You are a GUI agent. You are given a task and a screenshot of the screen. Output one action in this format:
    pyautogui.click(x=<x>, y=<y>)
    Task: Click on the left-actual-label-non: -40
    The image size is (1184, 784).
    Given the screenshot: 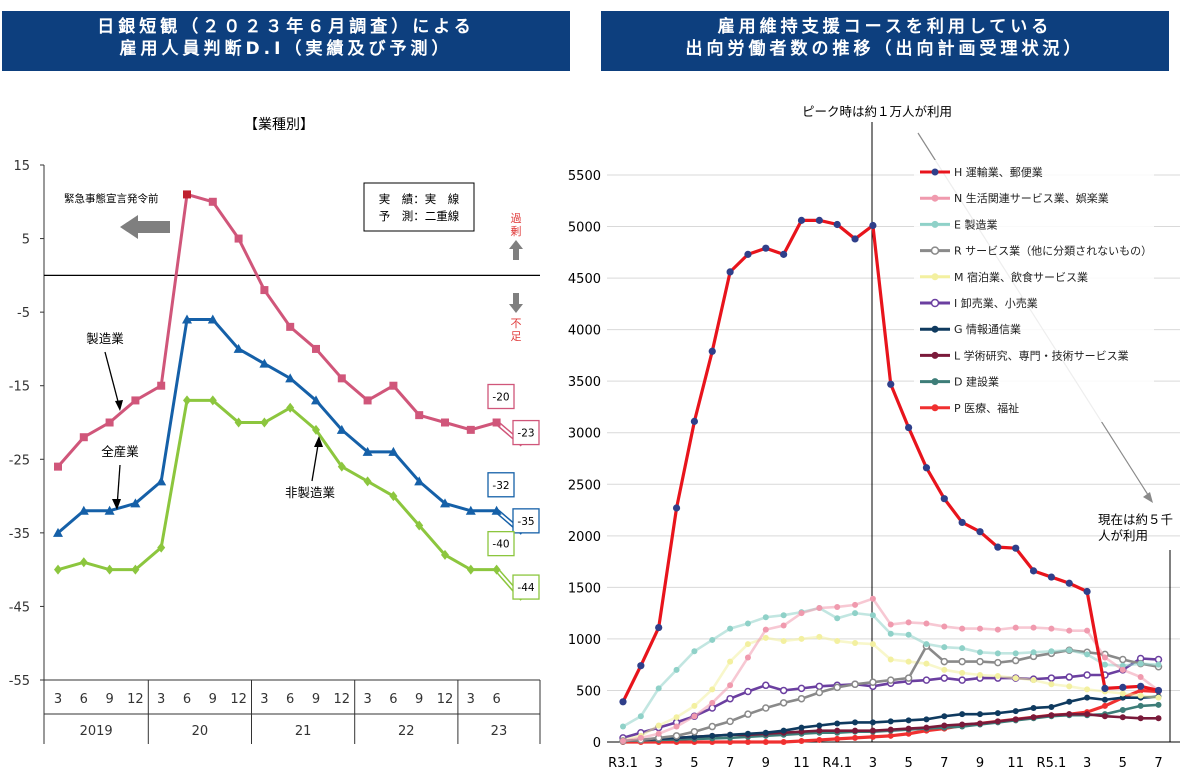 What is the action you would take?
    pyautogui.click(x=500, y=545)
    